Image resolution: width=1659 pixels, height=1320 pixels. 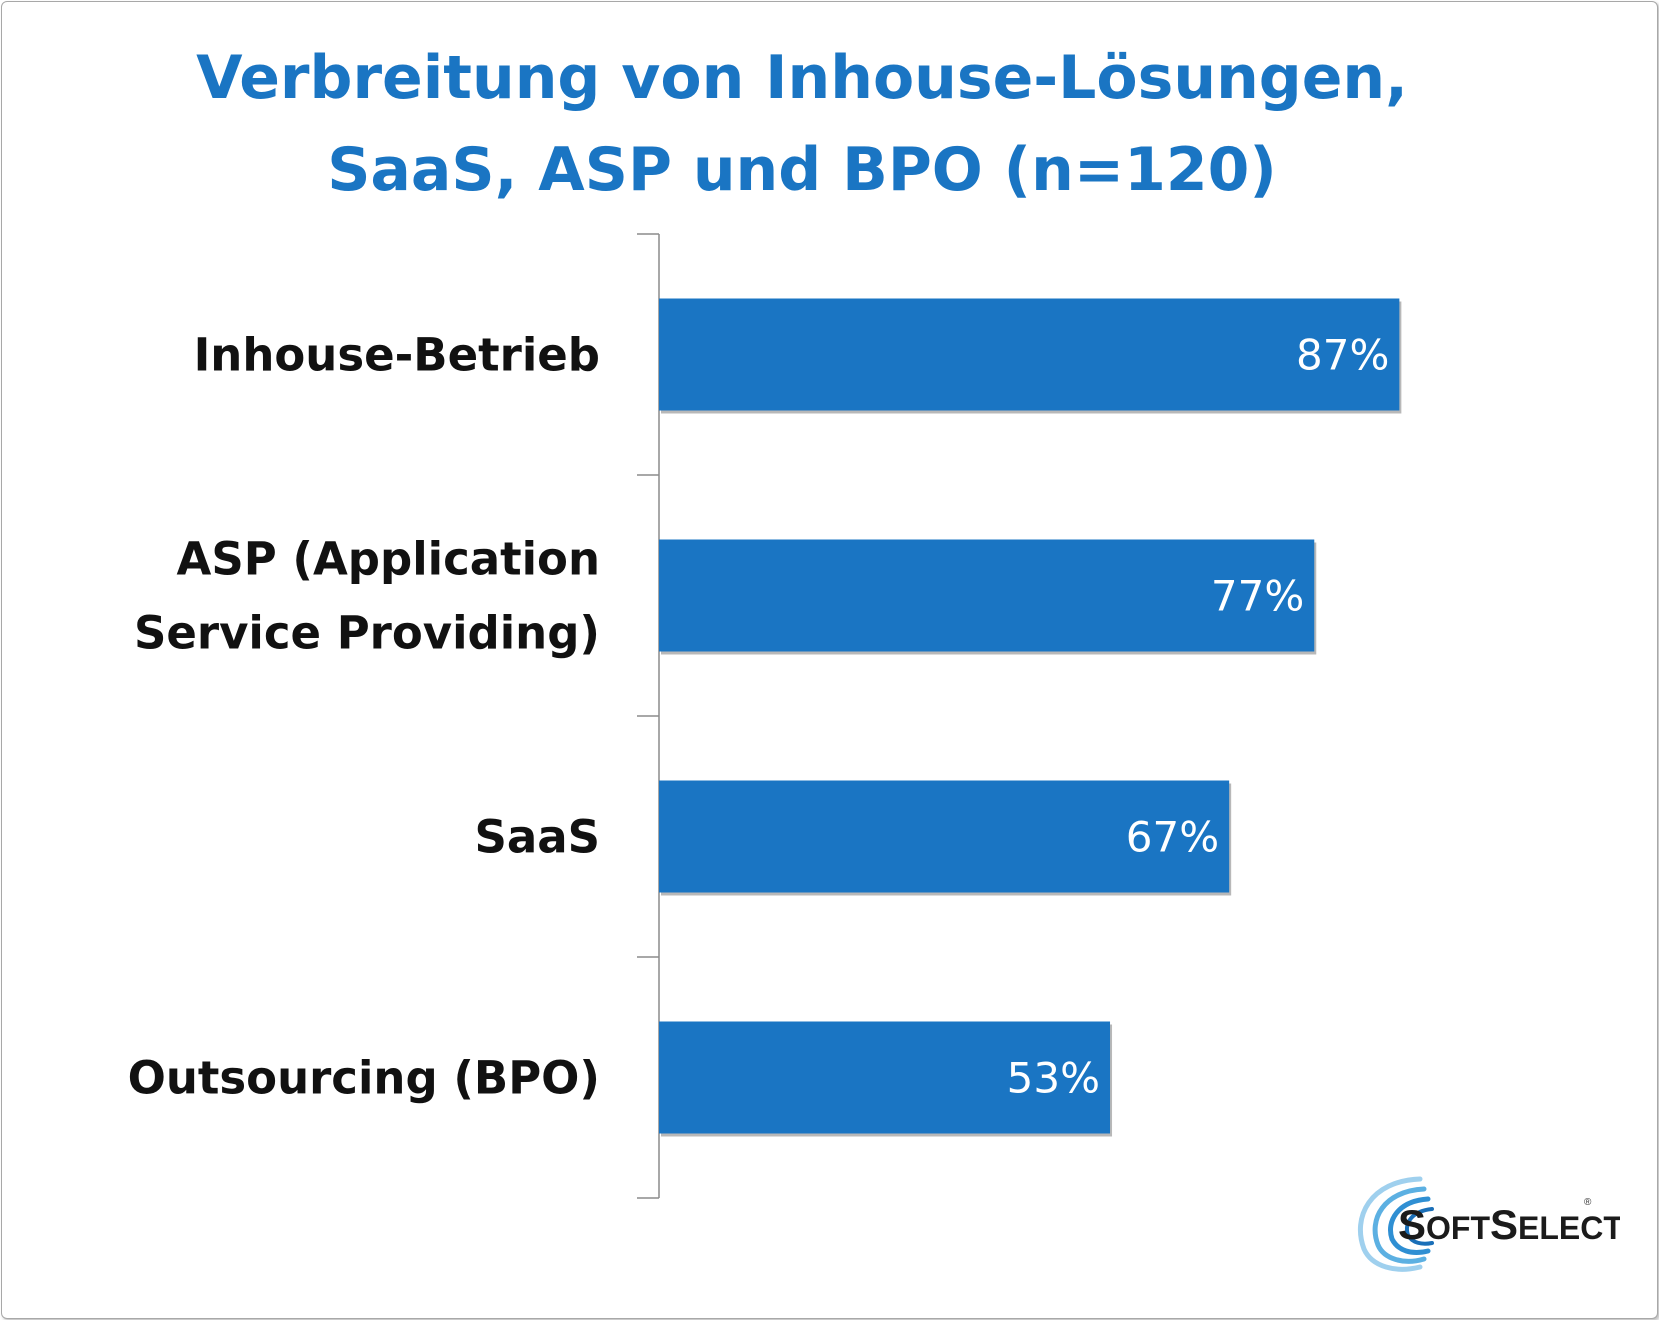 I want to click on svg-text: SOFTSELECT, so click(x=1509, y=1224).